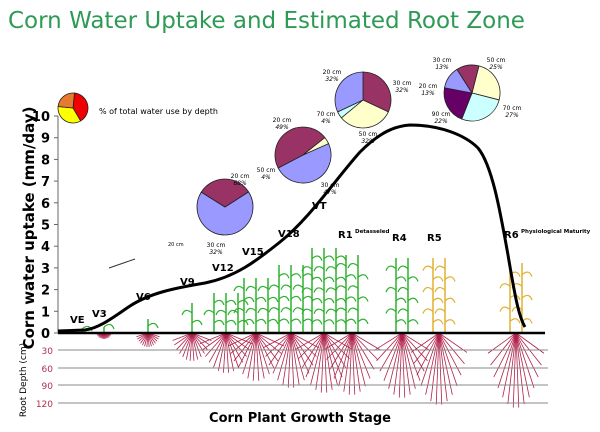 Image resolution: width=600 pixels, height=432 pixels. Describe the element at coordinates (48, 387) in the screenshot. I see `root-depth-label: 90` at that location.